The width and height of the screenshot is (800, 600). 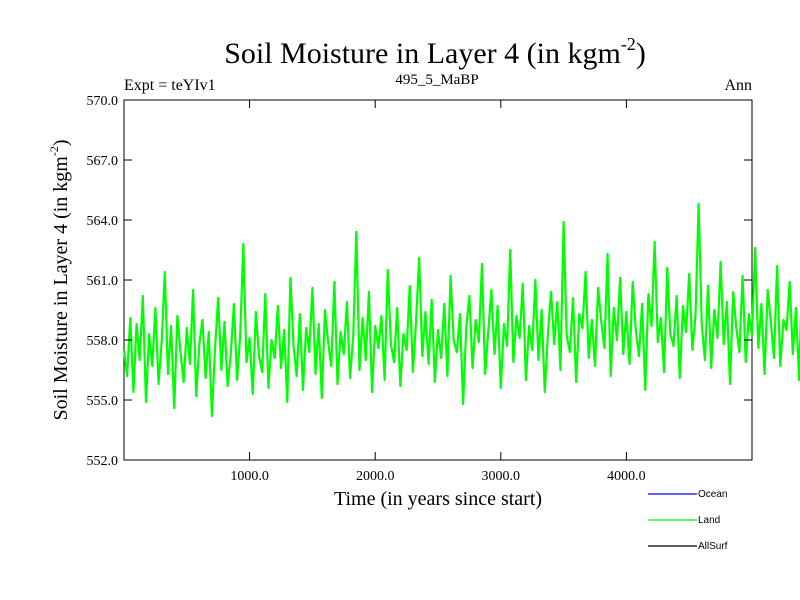 What do you see at coordinates (103, 341) in the screenshot?
I see `y-tick-label: 558.0` at bounding box center [103, 341].